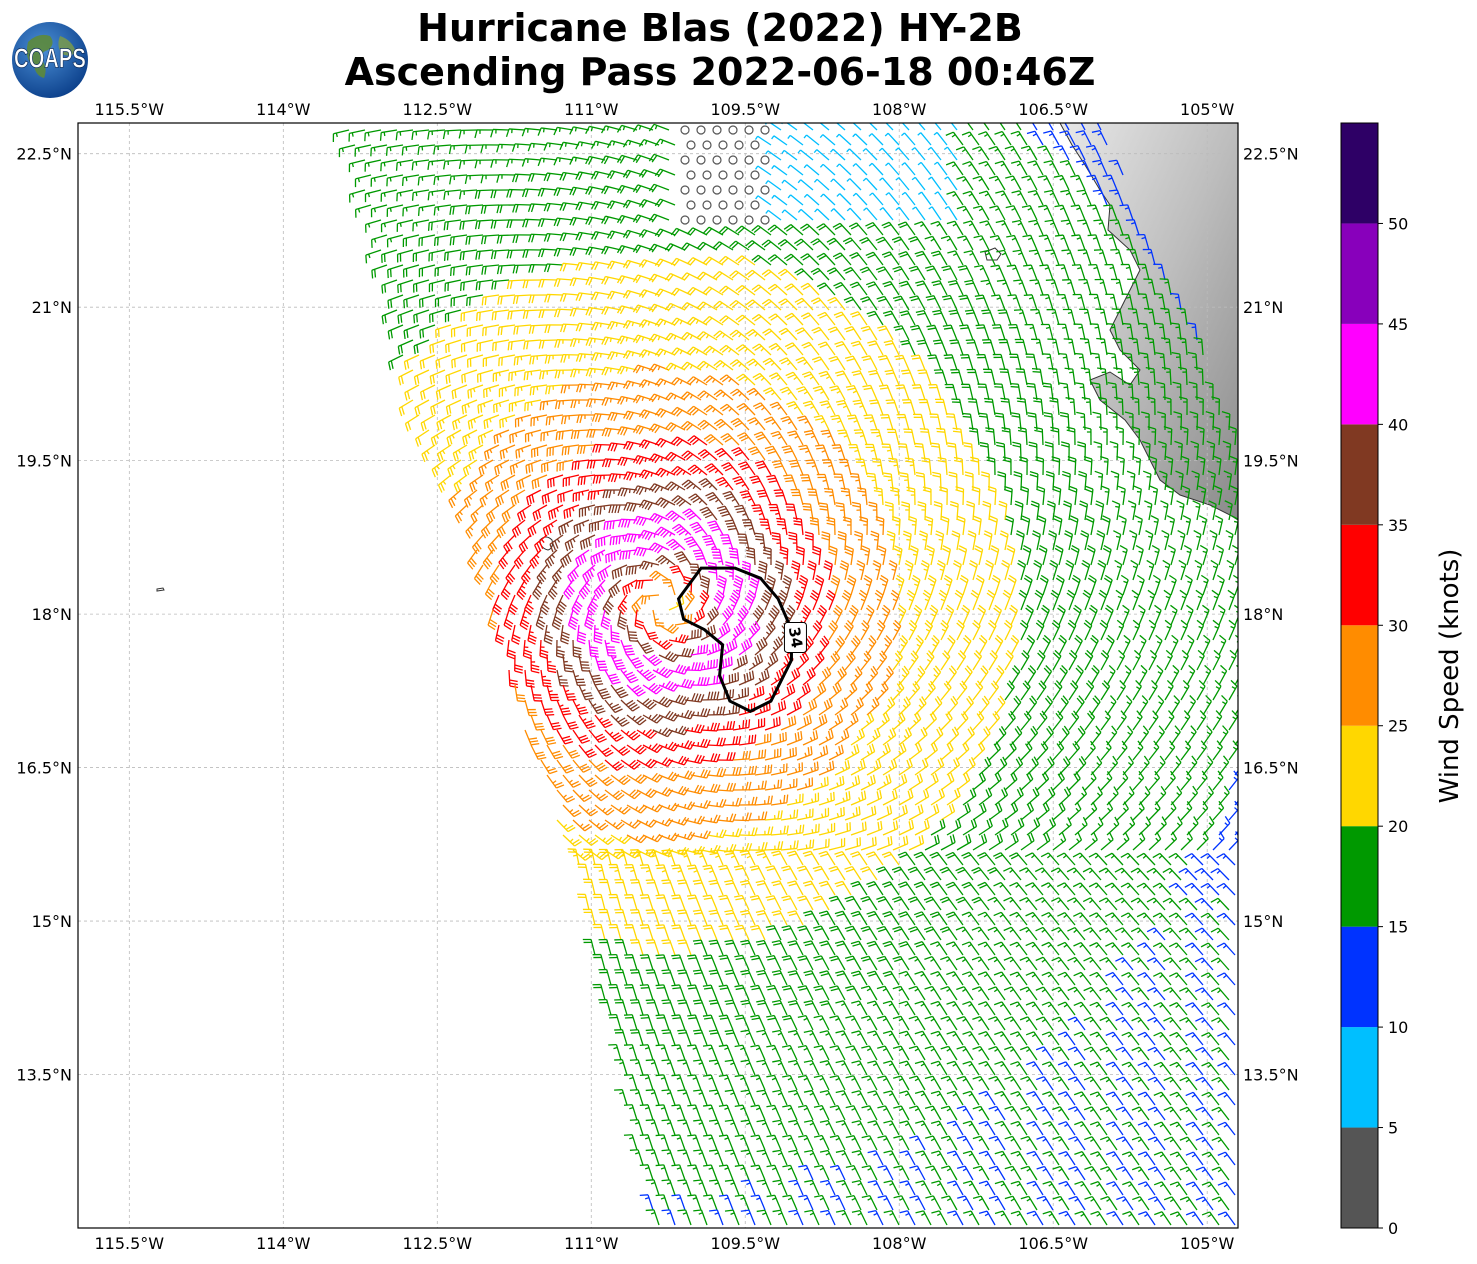 Image resolution: width=1477 pixels, height=1264 pixels. I want to click on colorbar-frame, so click(1359, 675).